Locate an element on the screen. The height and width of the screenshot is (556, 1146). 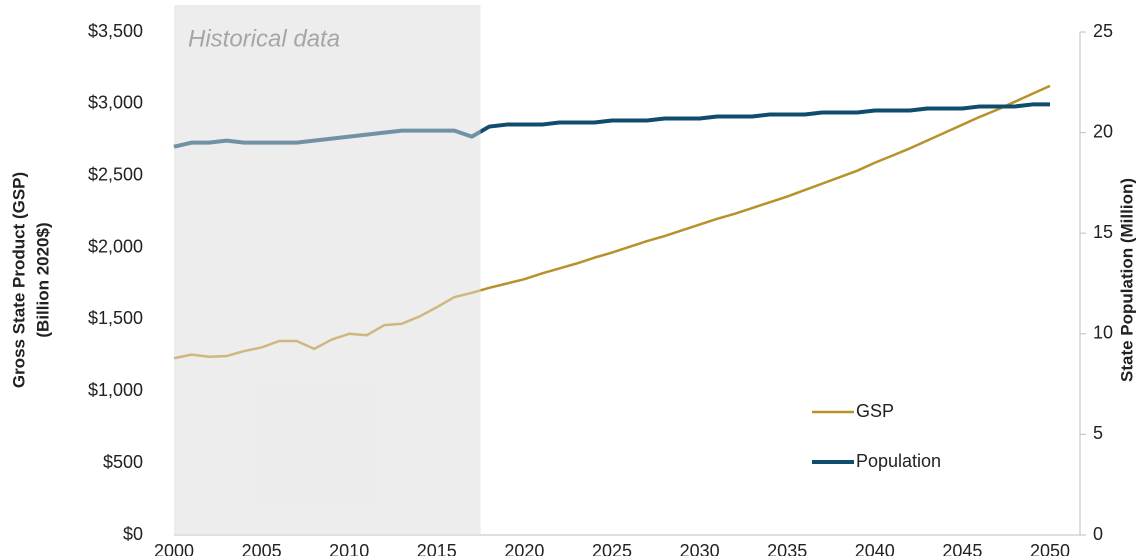
y2-tick-label: 10 is located at coordinates (1103, 333).